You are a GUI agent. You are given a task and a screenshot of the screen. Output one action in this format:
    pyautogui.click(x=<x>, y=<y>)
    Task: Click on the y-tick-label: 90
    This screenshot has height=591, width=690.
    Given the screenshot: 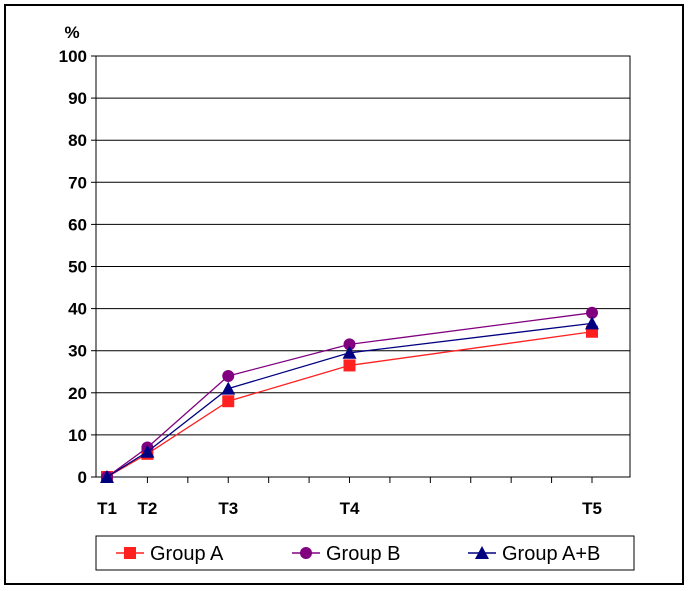 What is the action you would take?
    pyautogui.click(x=77, y=98)
    